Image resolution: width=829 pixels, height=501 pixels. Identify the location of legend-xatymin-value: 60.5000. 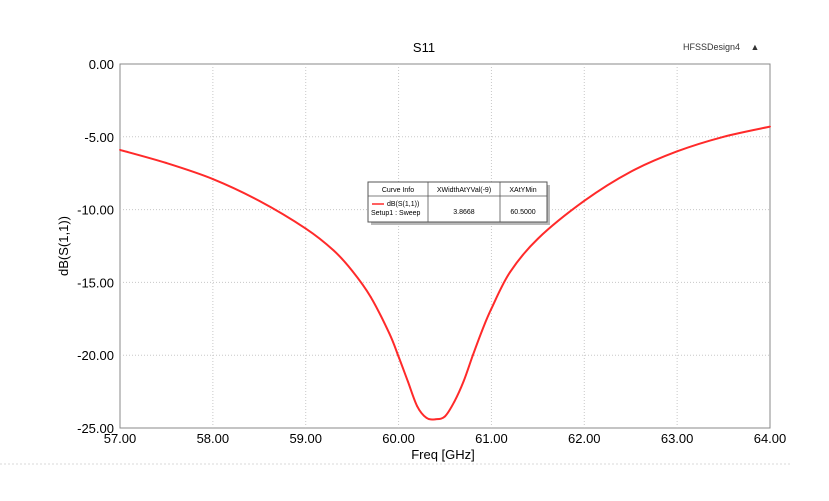
(522, 212).